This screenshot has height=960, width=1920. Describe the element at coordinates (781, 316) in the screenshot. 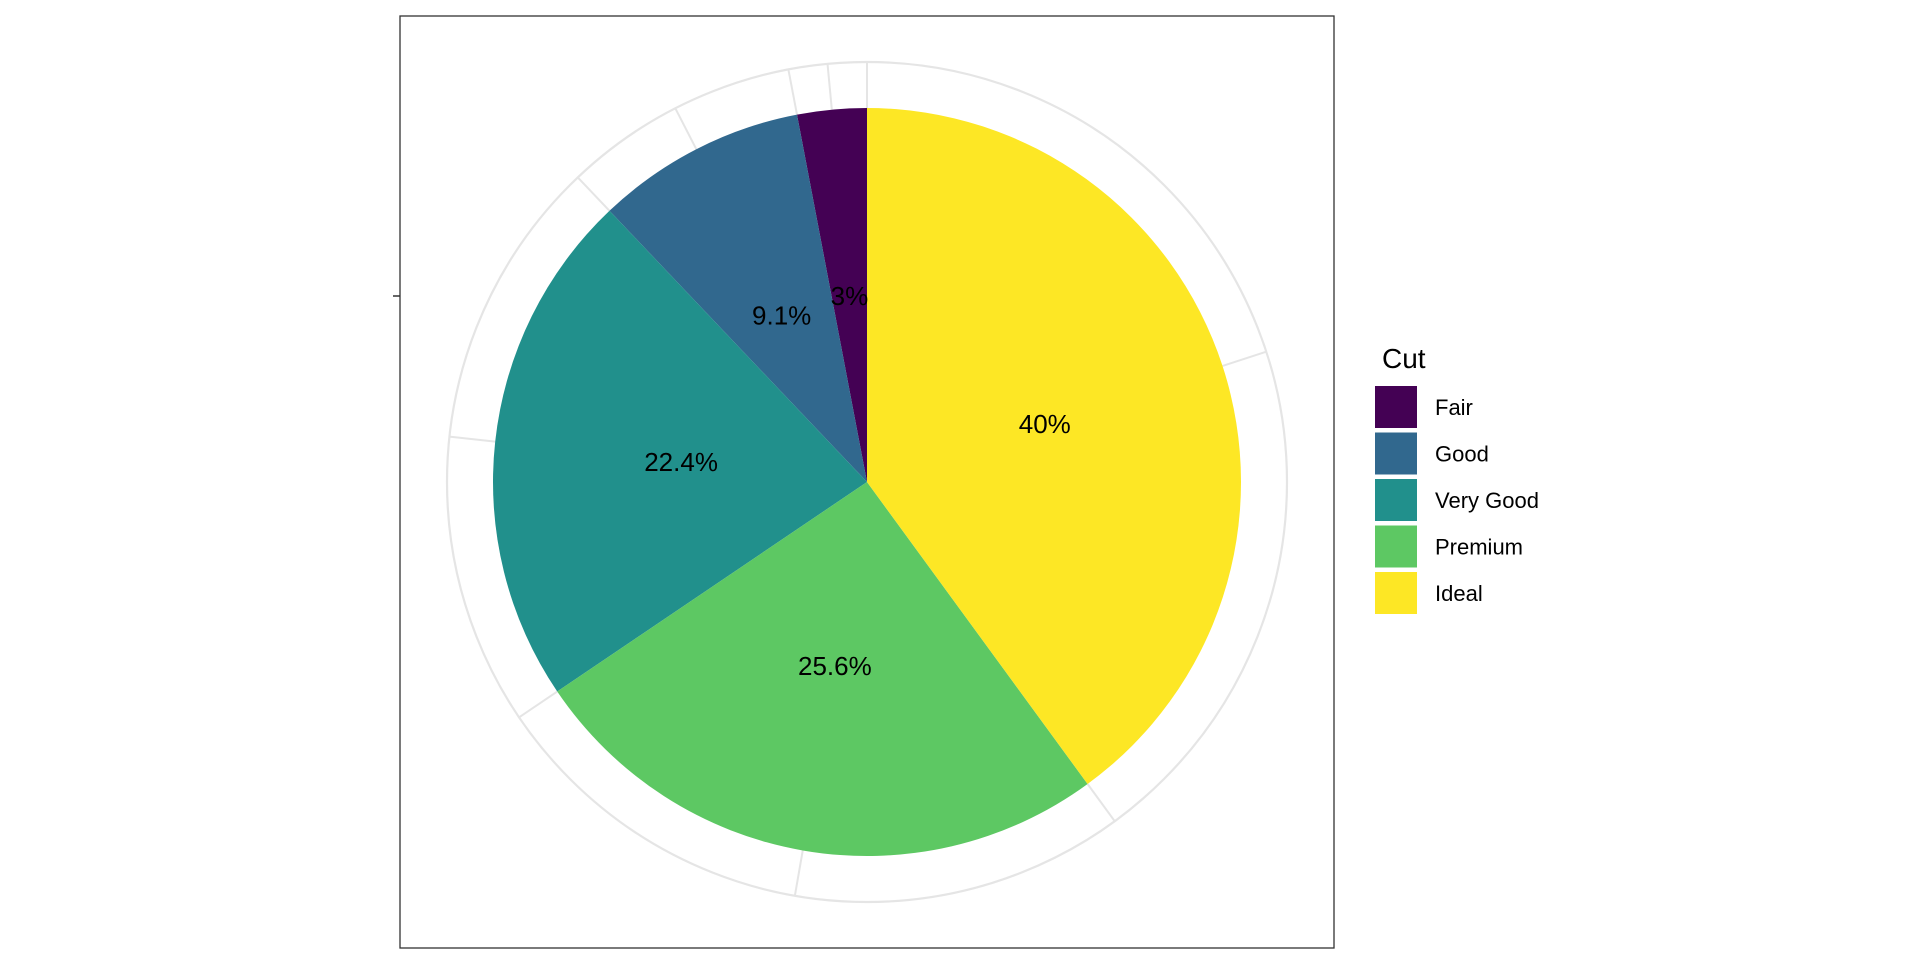

I see `slice-label: 9.1%` at that location.